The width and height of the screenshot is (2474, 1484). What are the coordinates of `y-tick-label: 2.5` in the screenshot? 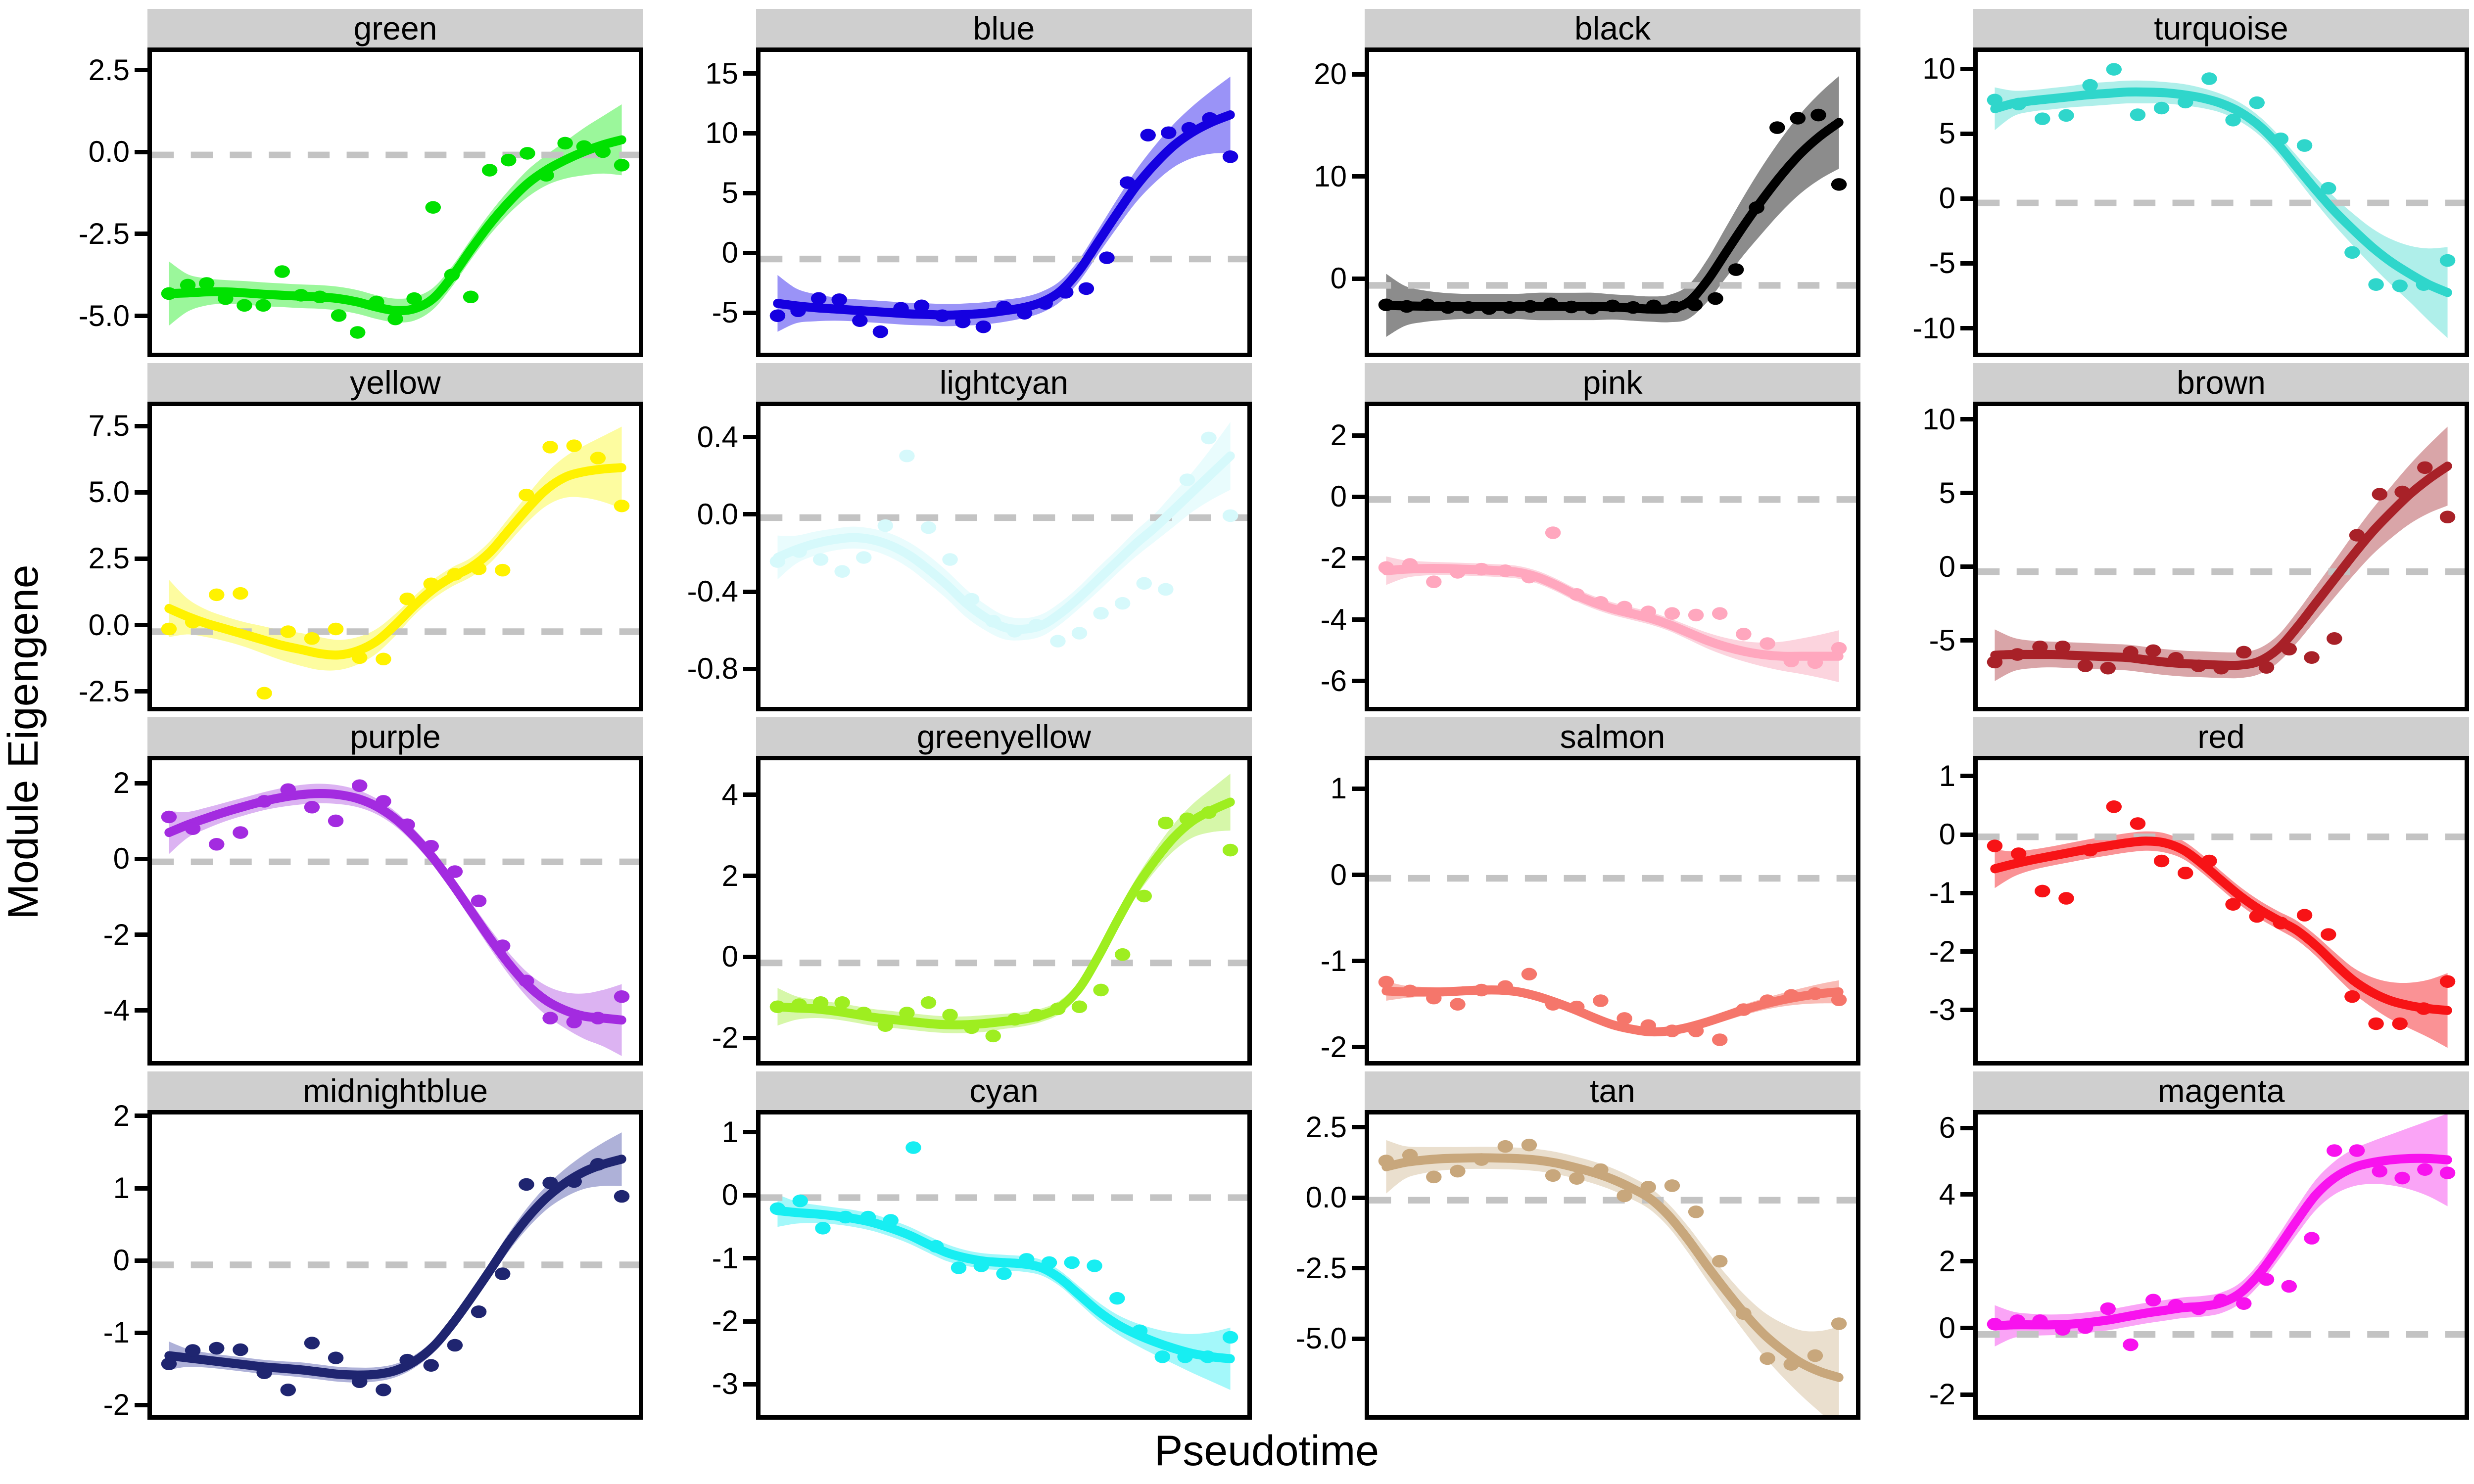 It's located at (109, 70).